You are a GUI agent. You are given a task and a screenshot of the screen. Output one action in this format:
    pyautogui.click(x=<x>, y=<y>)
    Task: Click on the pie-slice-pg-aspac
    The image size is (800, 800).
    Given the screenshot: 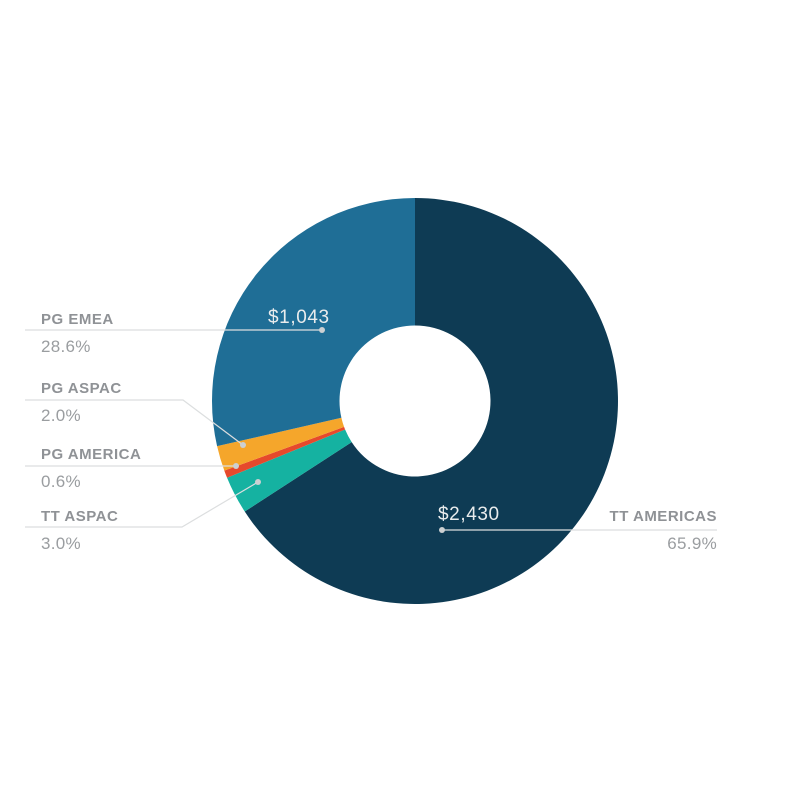 What is the action you would take?
    pyautogui.click(x=281, y=444)
    